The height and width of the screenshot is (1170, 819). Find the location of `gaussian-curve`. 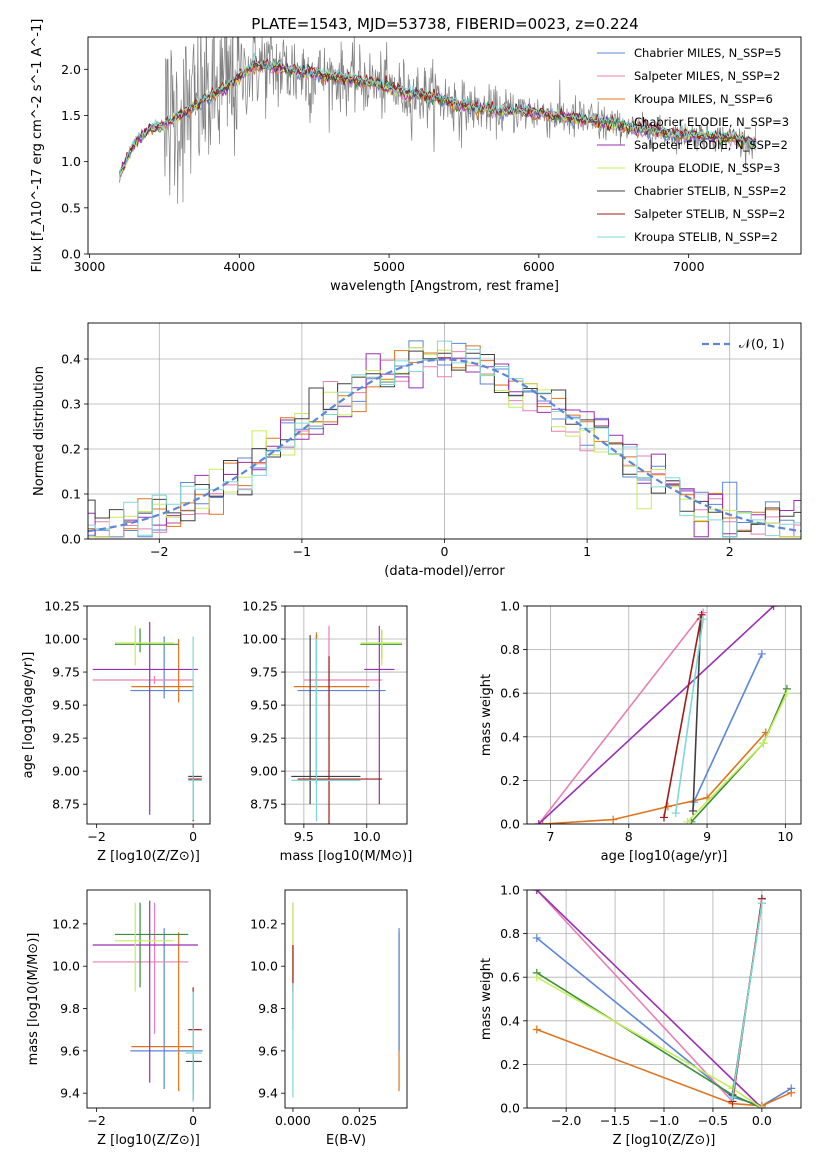

gaussian-curve is located at coordinates (444, 445).